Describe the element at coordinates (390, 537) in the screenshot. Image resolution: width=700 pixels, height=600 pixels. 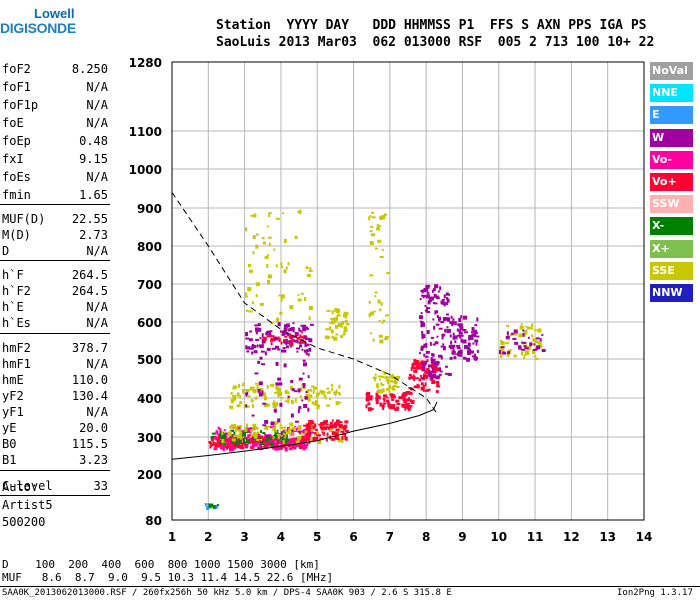
I see `x-tick-label: 7` at that location.